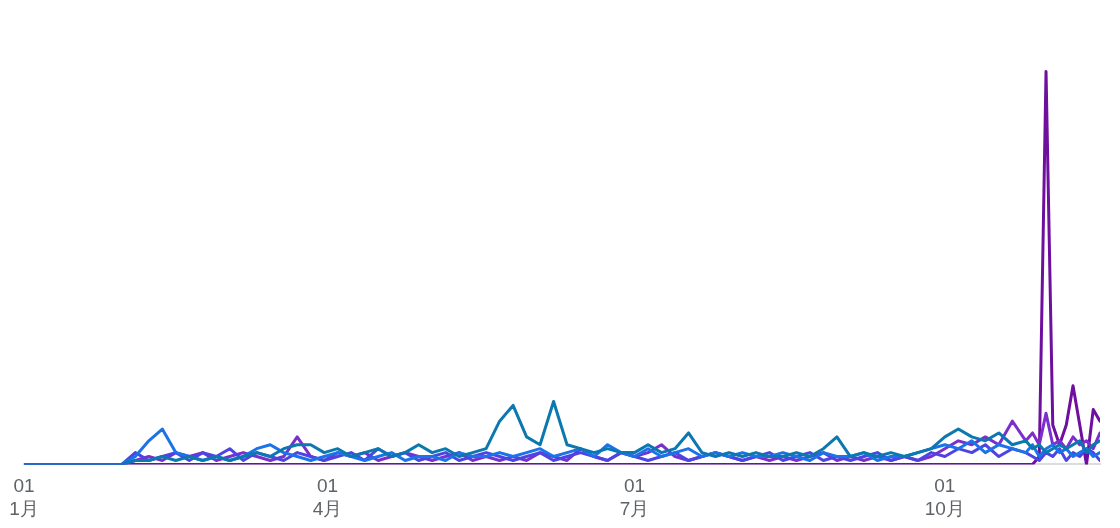 This screenshot has width=1120, height=528. What do you see at coordinates (944, 497) in the screenshot?
I see `x-tick-label: 01 10月` at bounding box center [944, 497].